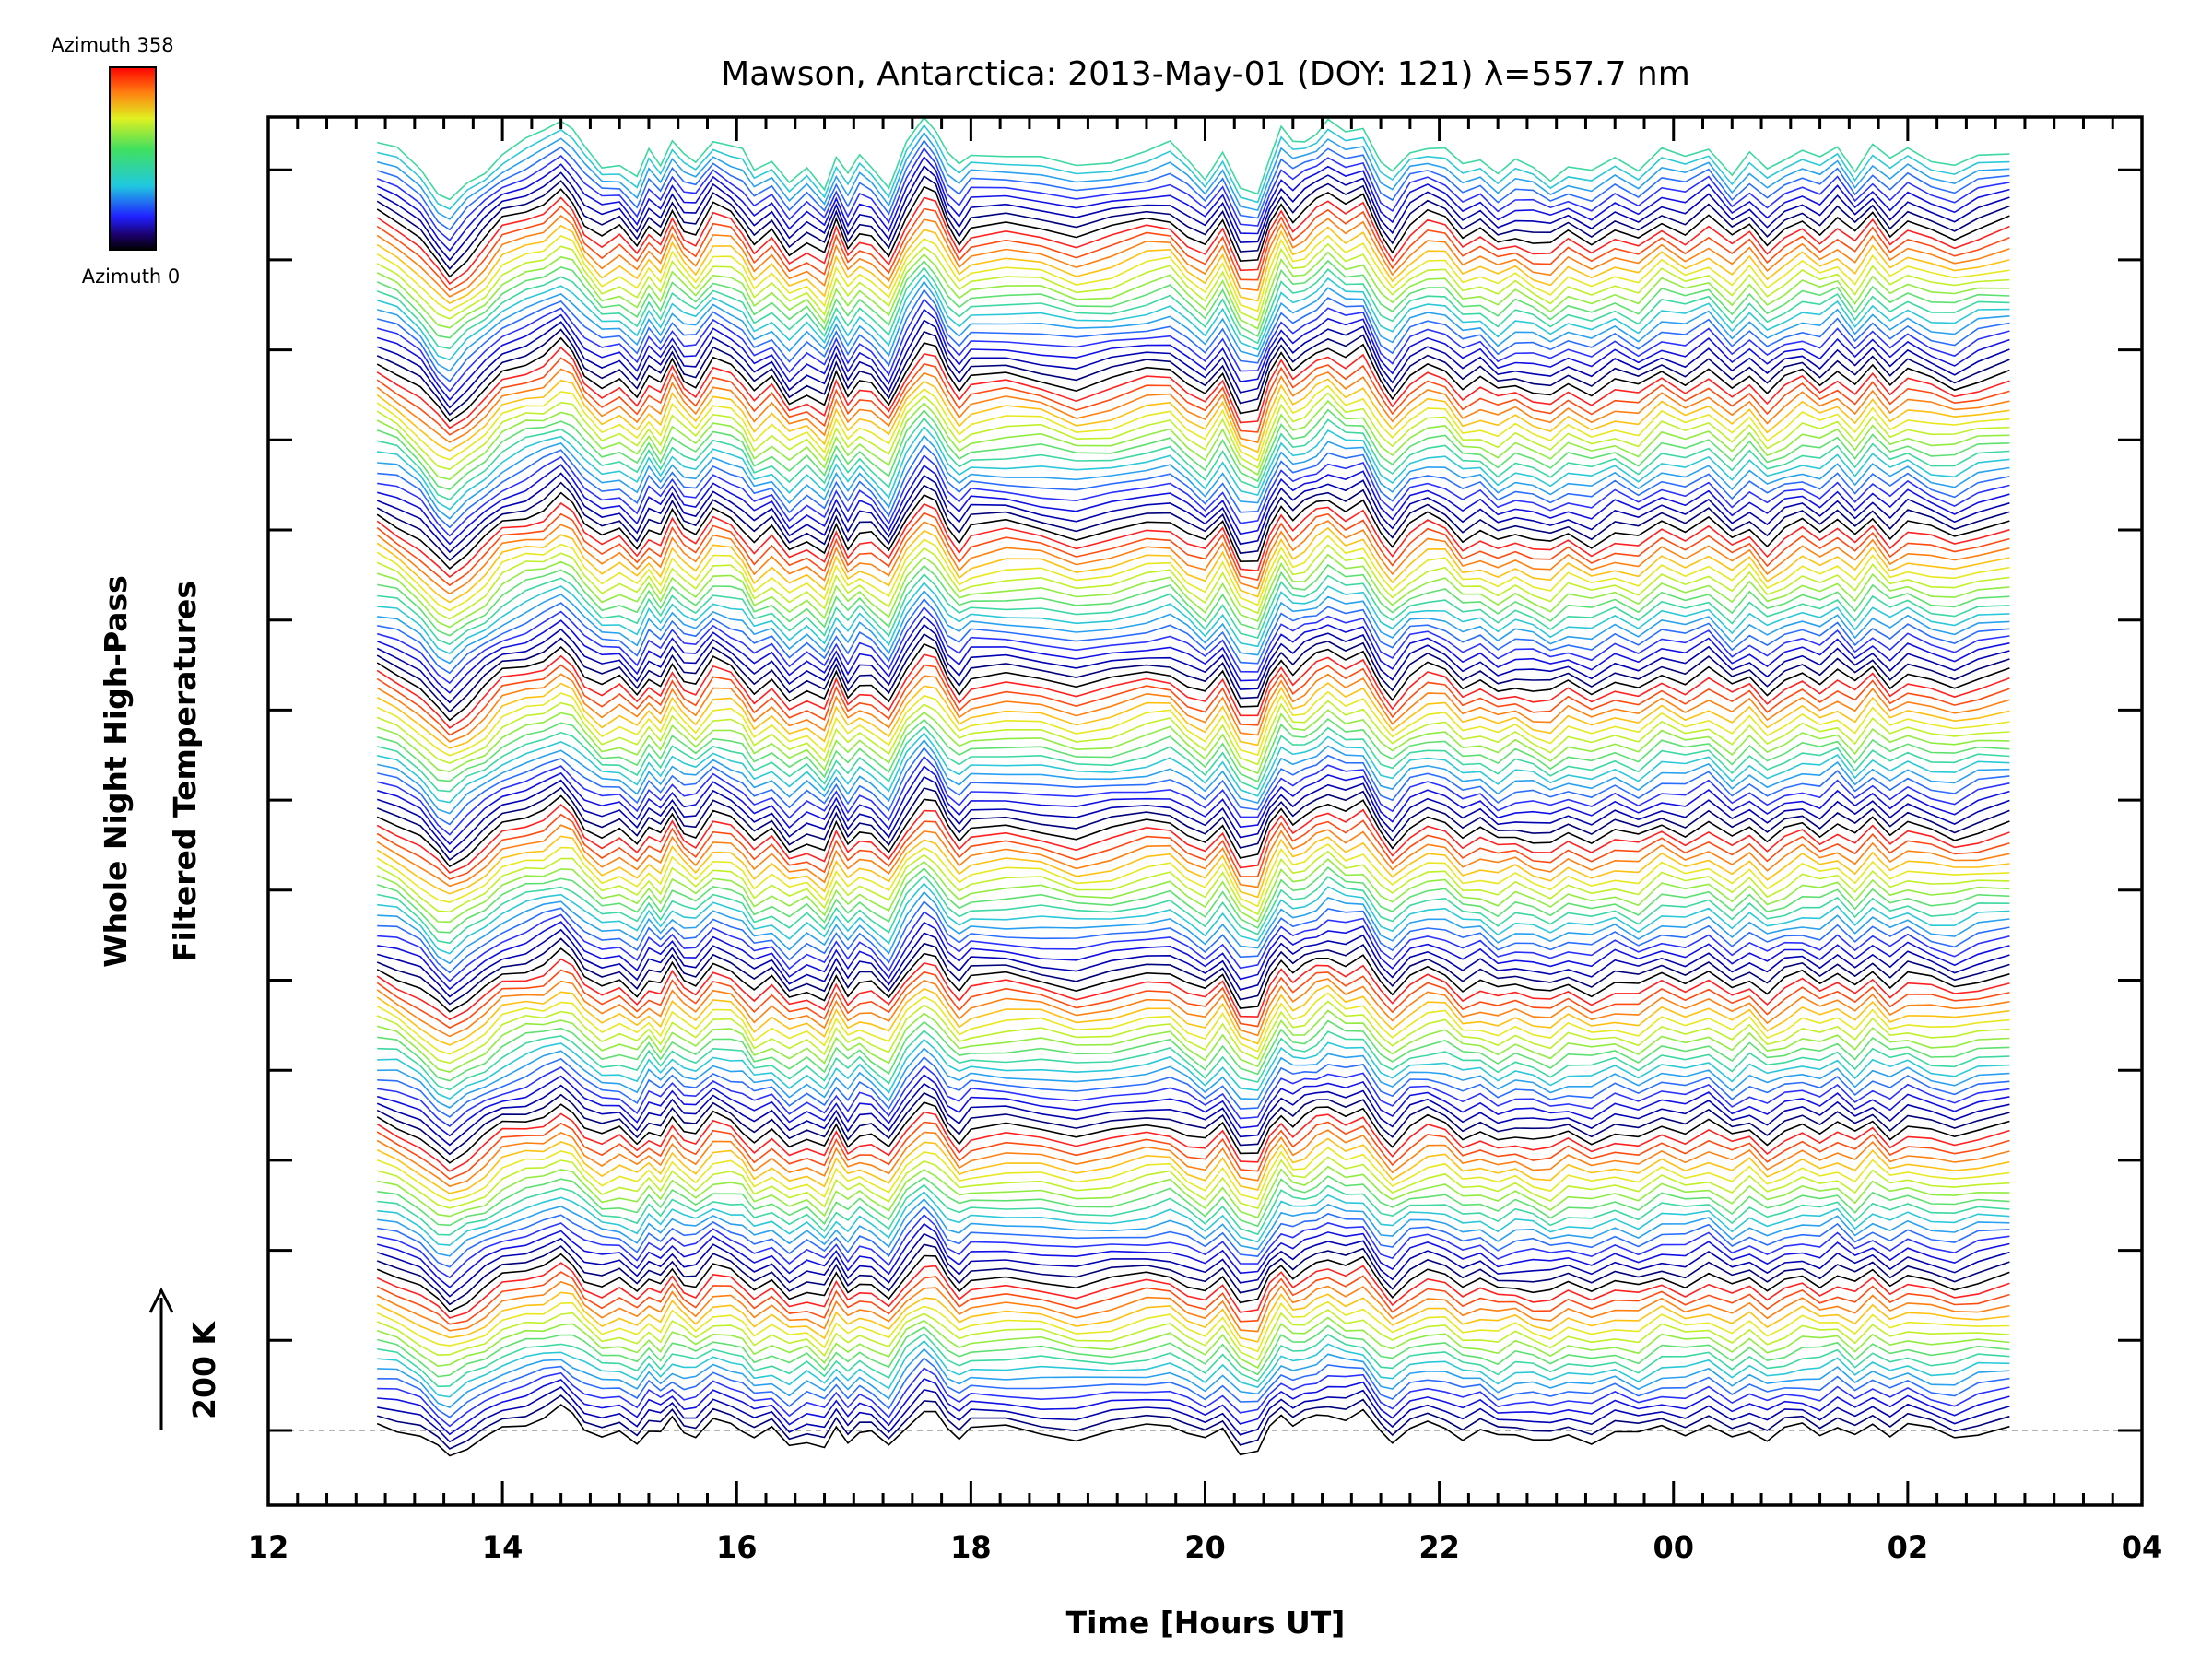 This screenshot has height=1659, width=2212. Describe the element at coordinates (1673, 1547) in the screenshot. I see `x-tick-label: 00` at that location.